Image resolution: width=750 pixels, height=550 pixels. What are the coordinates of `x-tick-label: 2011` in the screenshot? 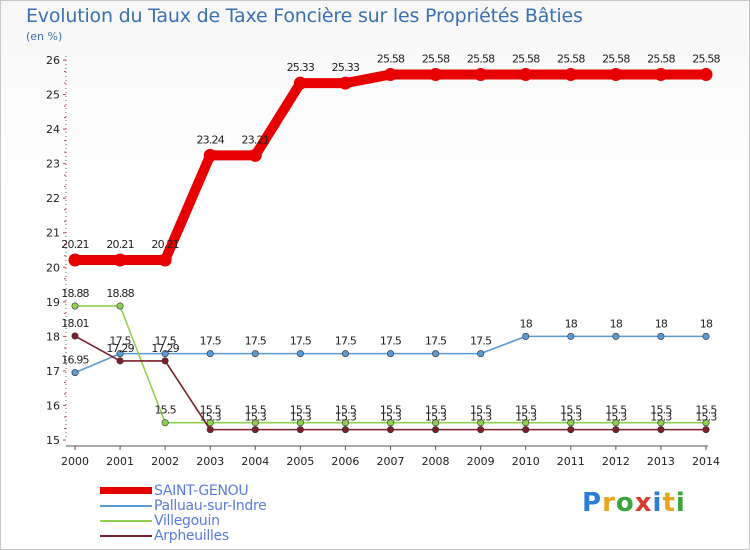 It's located at (571, 461).